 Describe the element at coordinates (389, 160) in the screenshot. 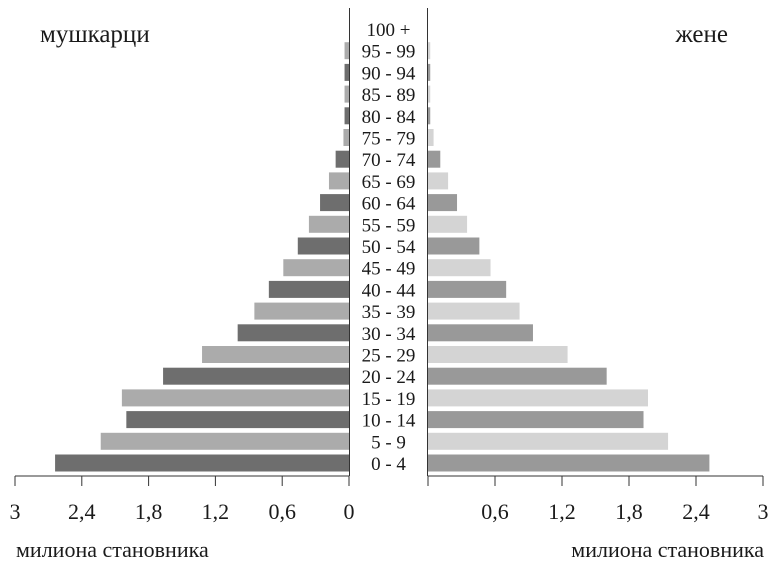

I see `age-group-label: 70 - 74` at that location.